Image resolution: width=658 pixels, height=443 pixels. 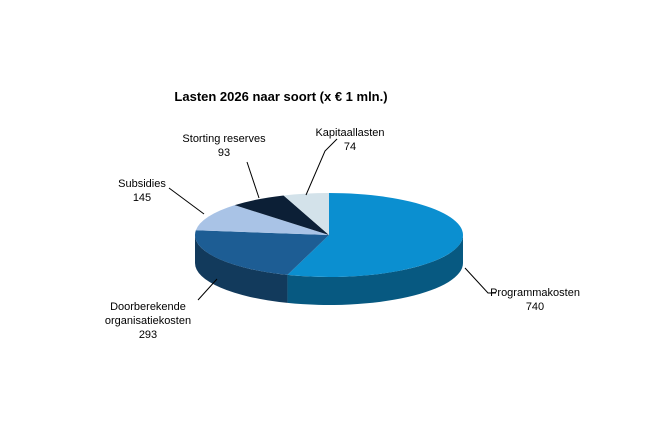 What do you see at coordinates (148, 335) in the screenshot?
I see `data-label-value-1: 293` at bounding box center [148, 335].